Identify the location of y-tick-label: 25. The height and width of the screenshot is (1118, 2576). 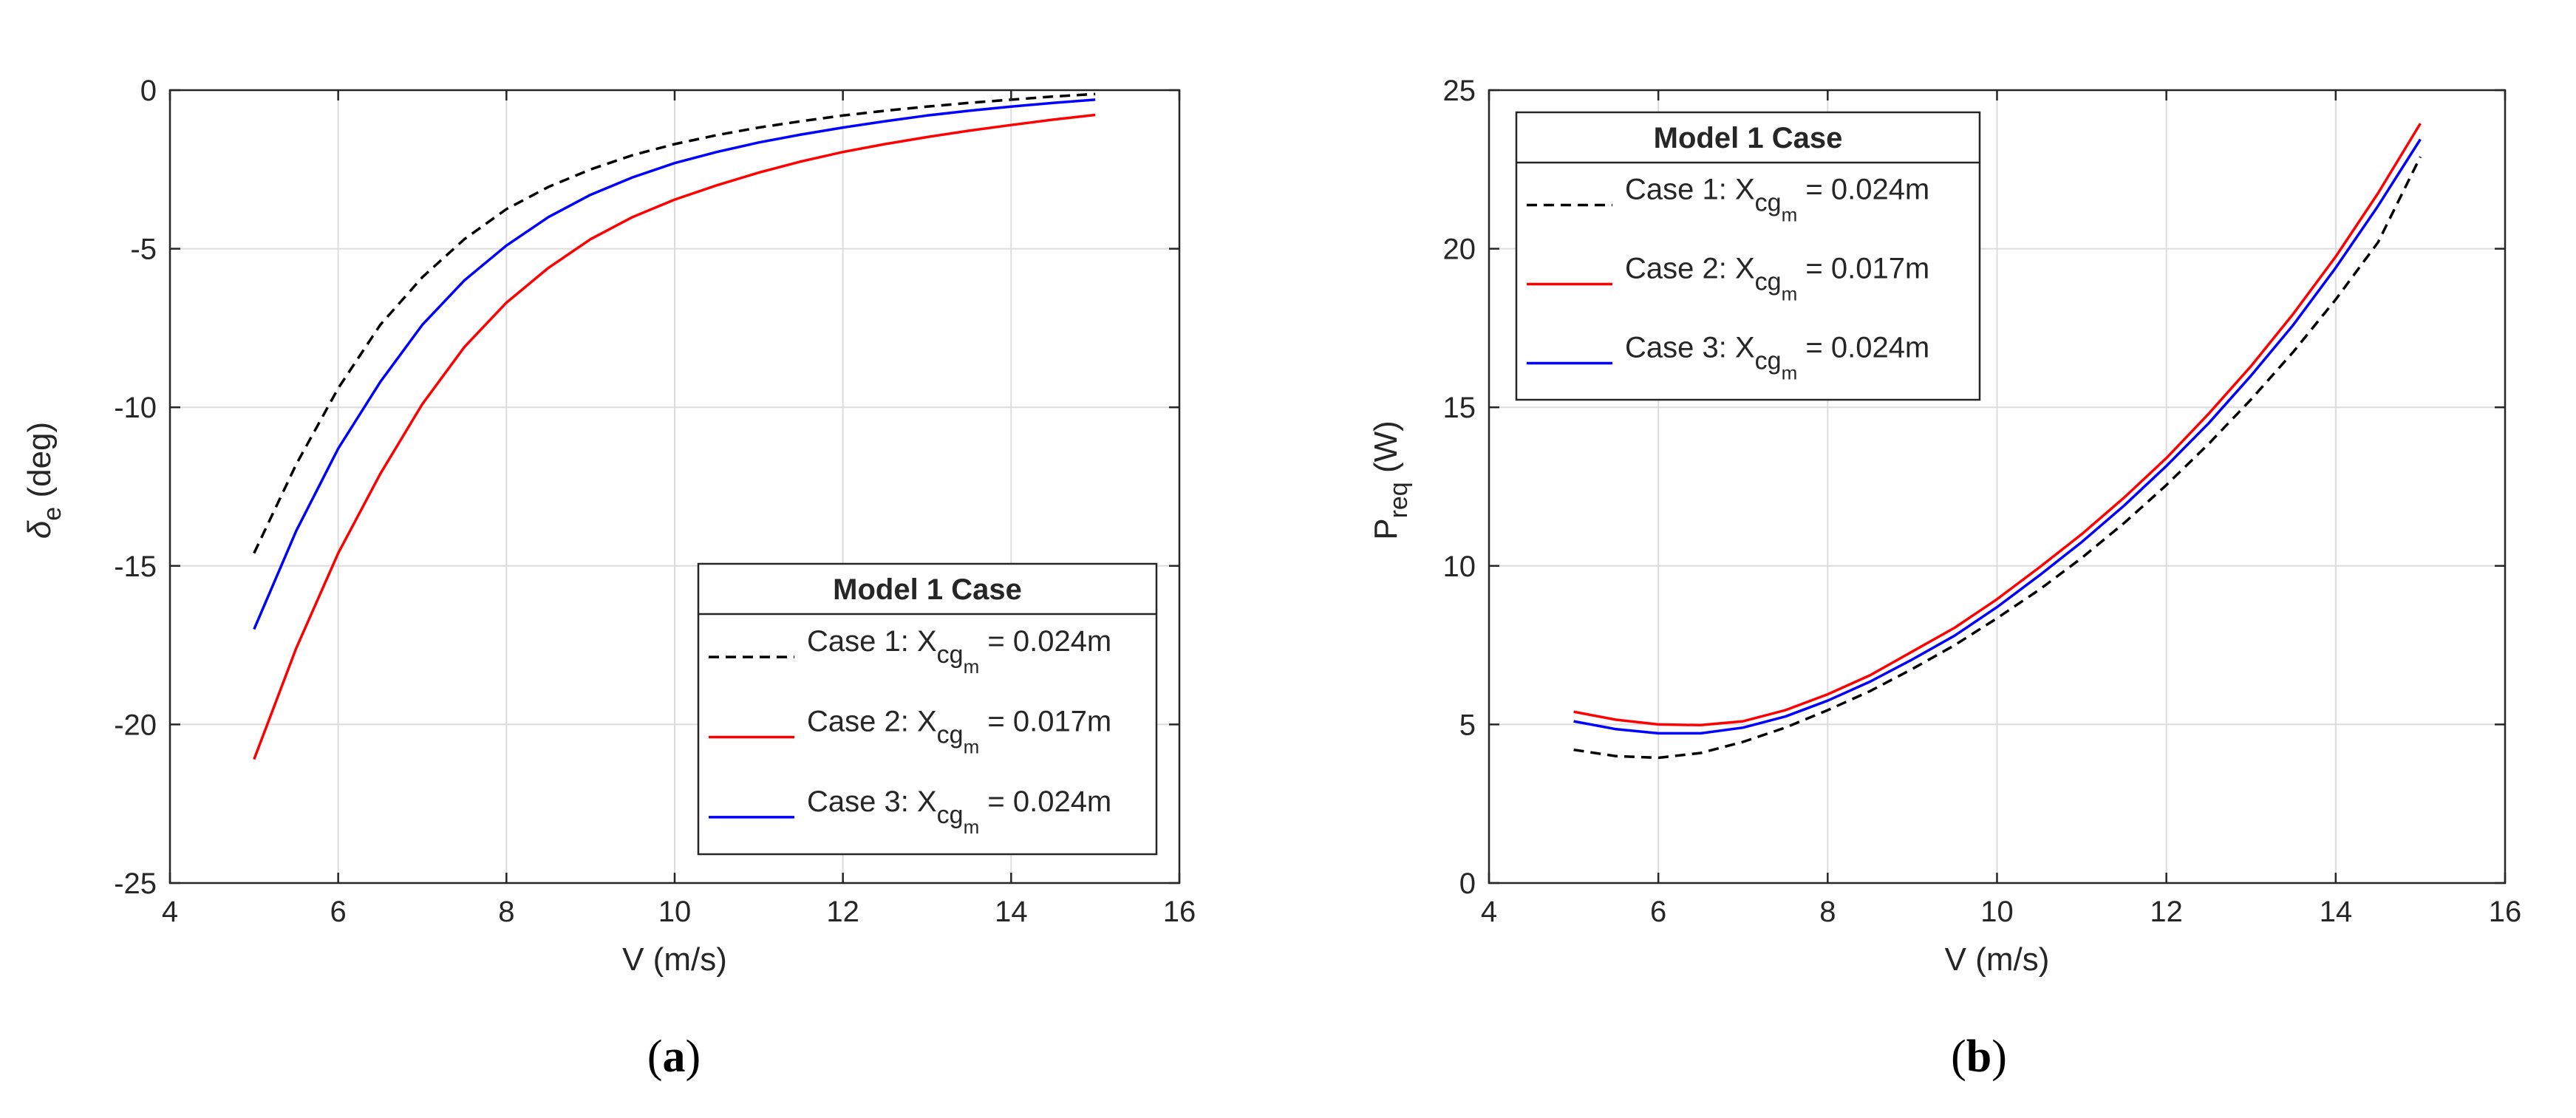
(1459, 91).